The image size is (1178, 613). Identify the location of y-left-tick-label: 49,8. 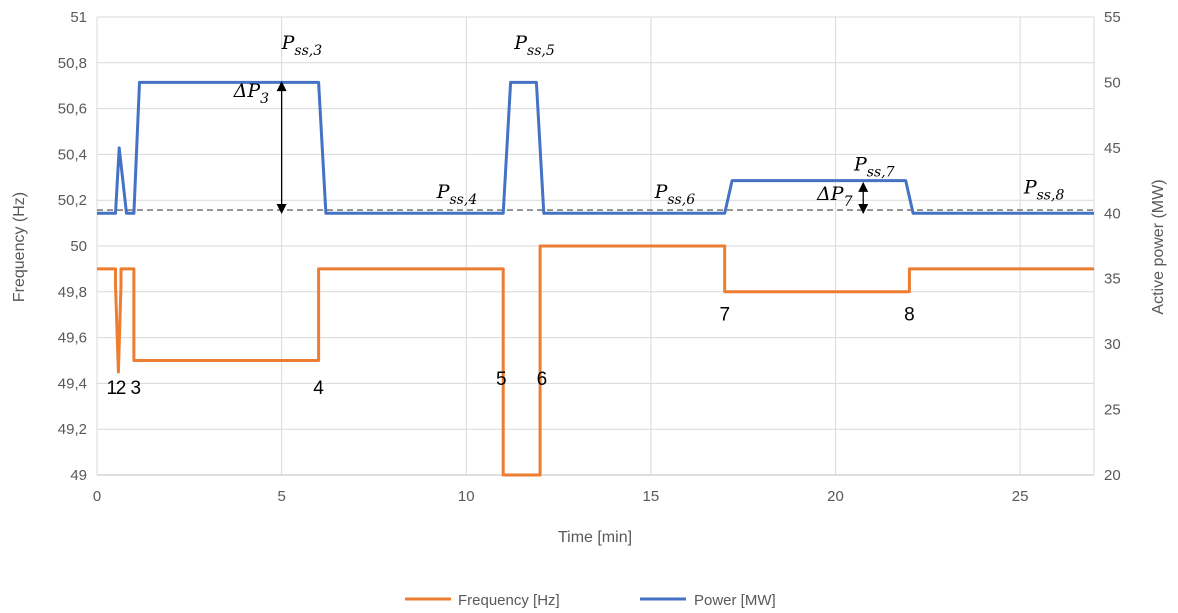
(72, 292).